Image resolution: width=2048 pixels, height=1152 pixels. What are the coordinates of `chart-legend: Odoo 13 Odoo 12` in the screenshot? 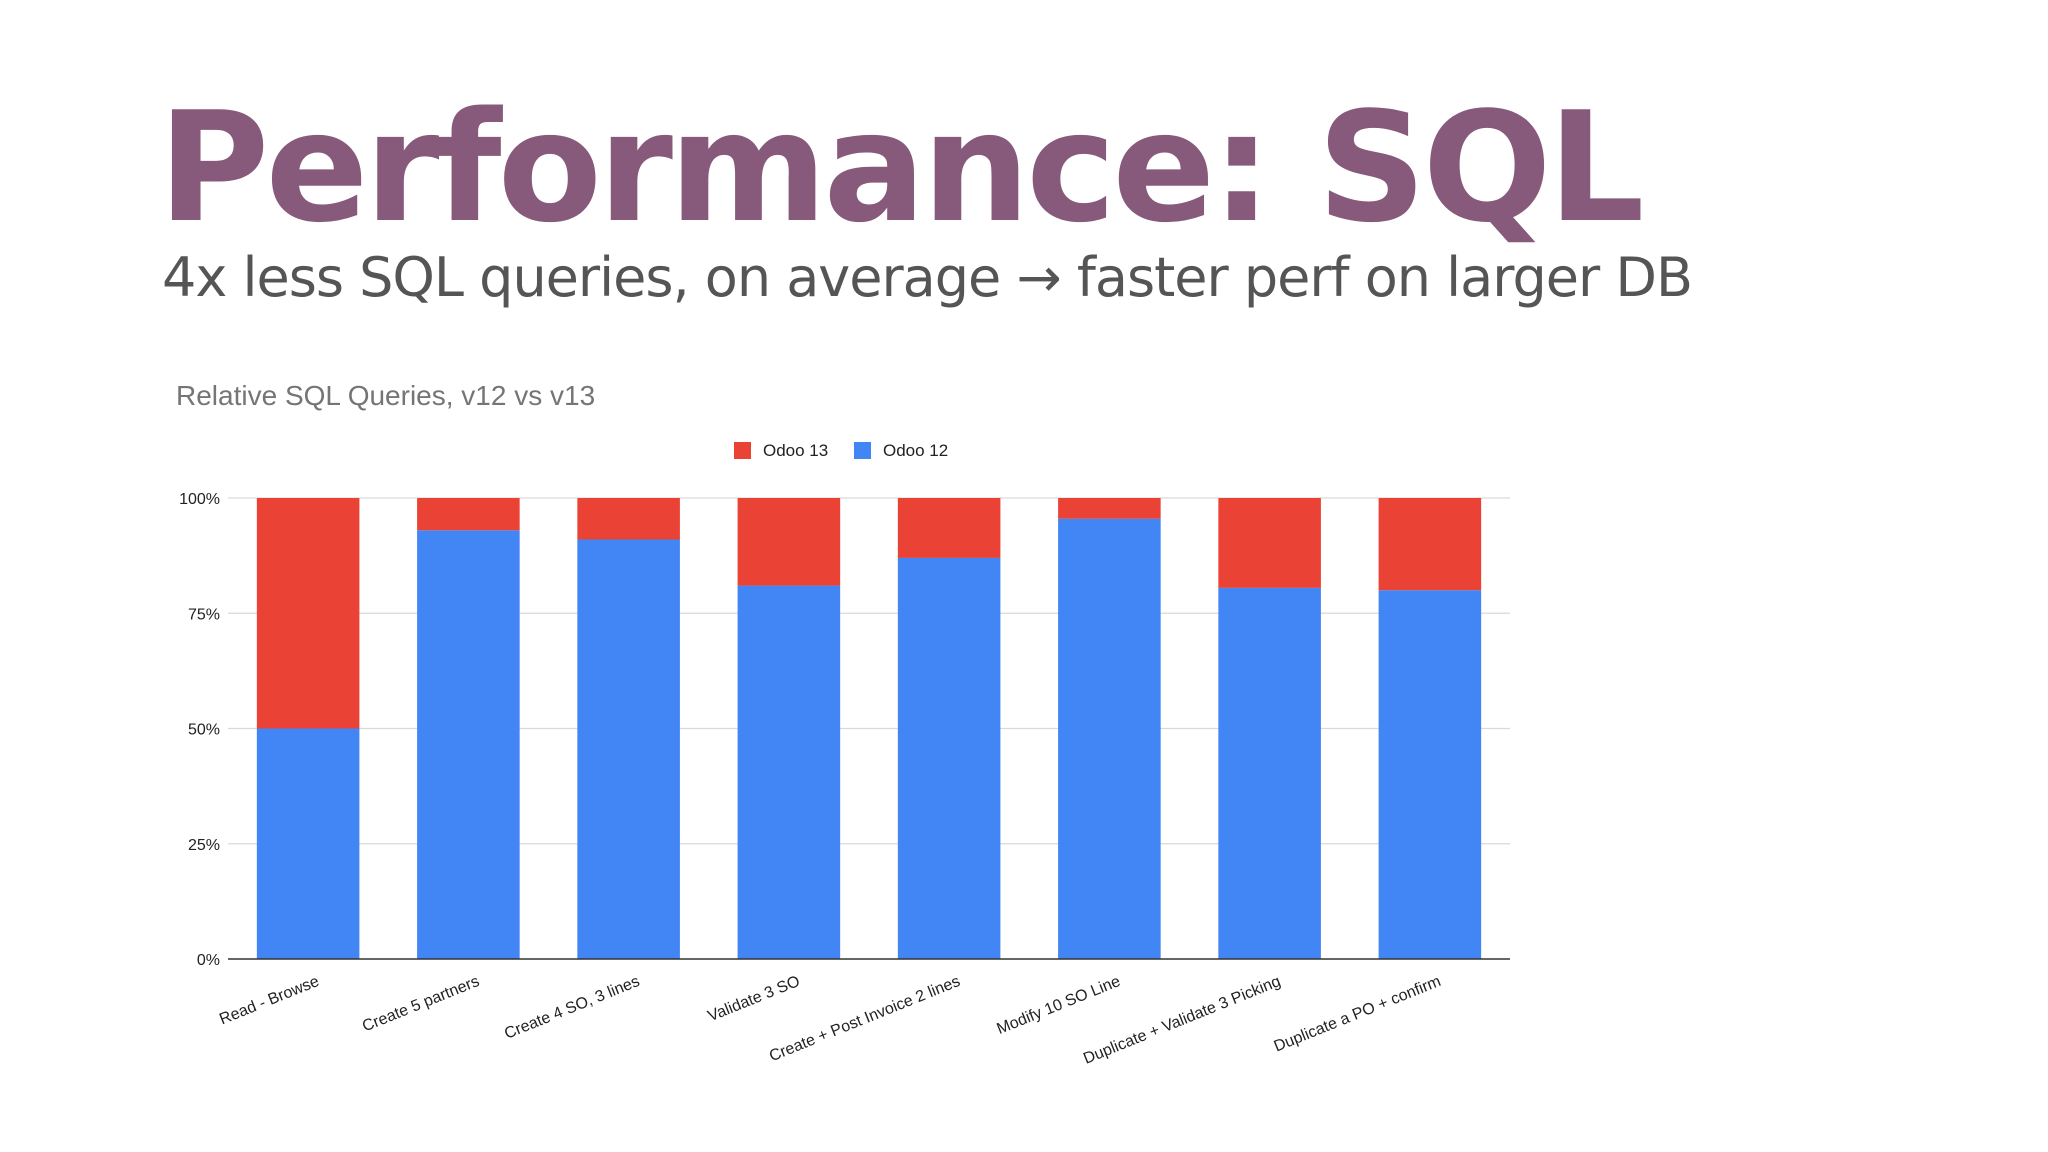 It's located at (841, 450).